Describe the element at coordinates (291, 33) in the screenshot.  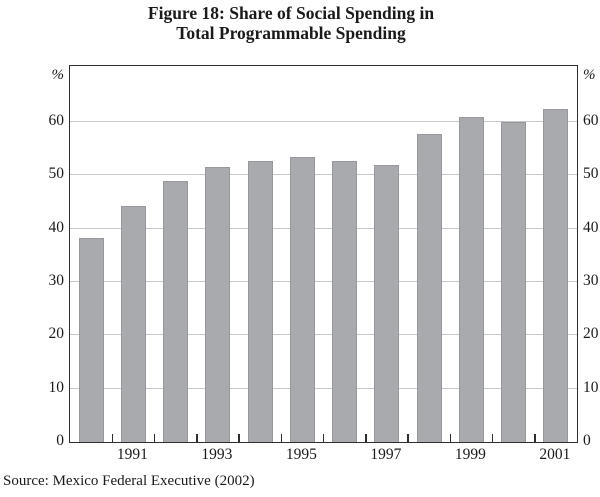
I see `chart-title-line-2: Total Programmable Spending` at that location.